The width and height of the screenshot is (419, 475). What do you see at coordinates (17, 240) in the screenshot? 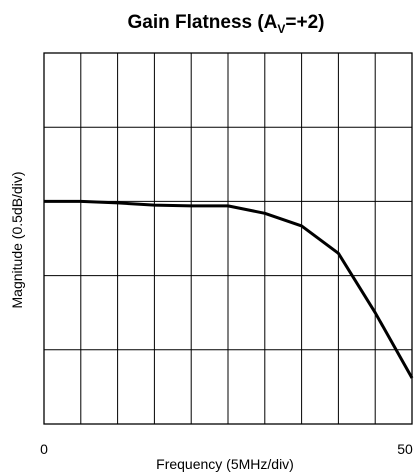
I see `y-axis-label: Magnitude (0.5dB/div)` at bounding box center [17, 240].